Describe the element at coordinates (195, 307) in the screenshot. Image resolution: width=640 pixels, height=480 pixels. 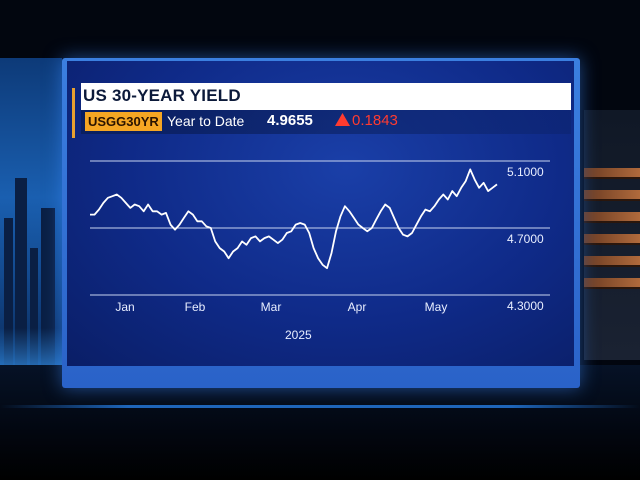
I see `x-tick-label: Feb` at that location.